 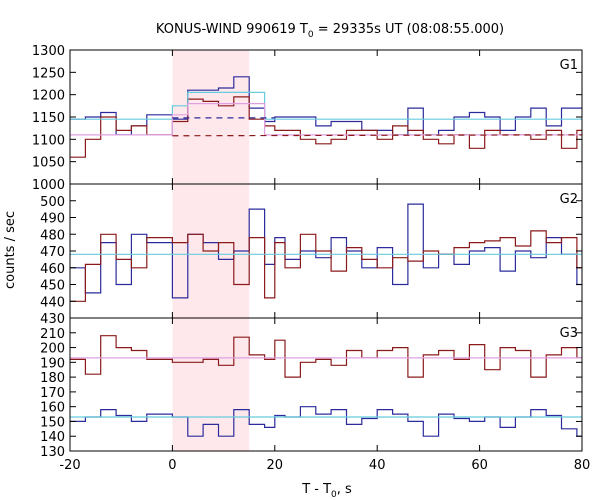 What do you see at coordinates (48, 163) in the screenshot?
I see `panel-g1-ytick-label: 1050` at bounding box center [48, 163].